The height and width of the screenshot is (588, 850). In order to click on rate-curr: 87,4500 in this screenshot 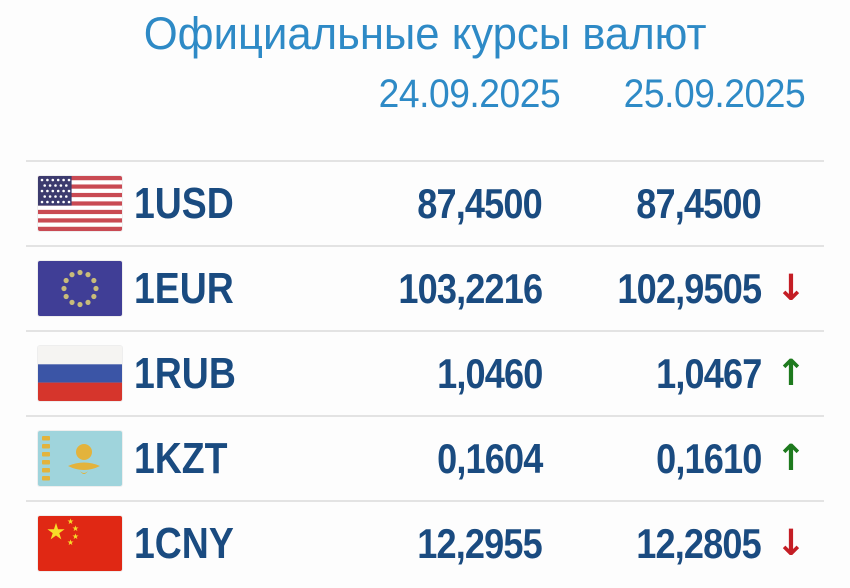, I will do `click(698, 203)`.